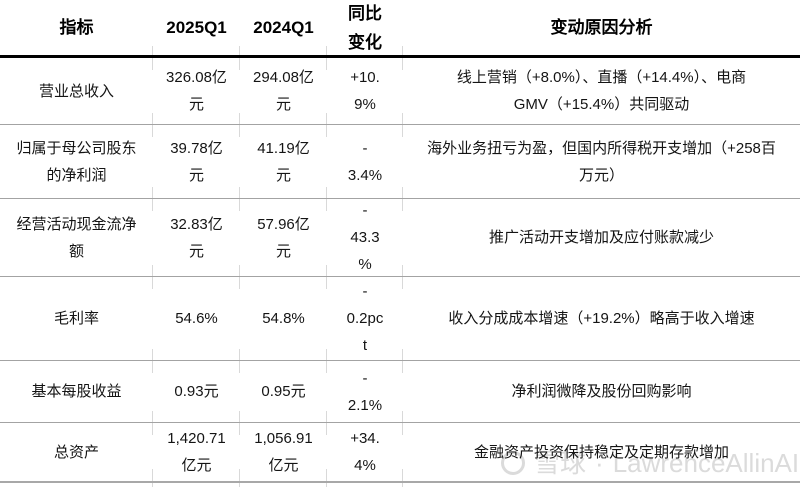 The height and width of the screenshot is (487, 800). What do you see at coordinates (76, 161) in the screenshot?
I see `cell-indicator: 归属于母公司股东 的净利润` at bounding box center [76, 161].